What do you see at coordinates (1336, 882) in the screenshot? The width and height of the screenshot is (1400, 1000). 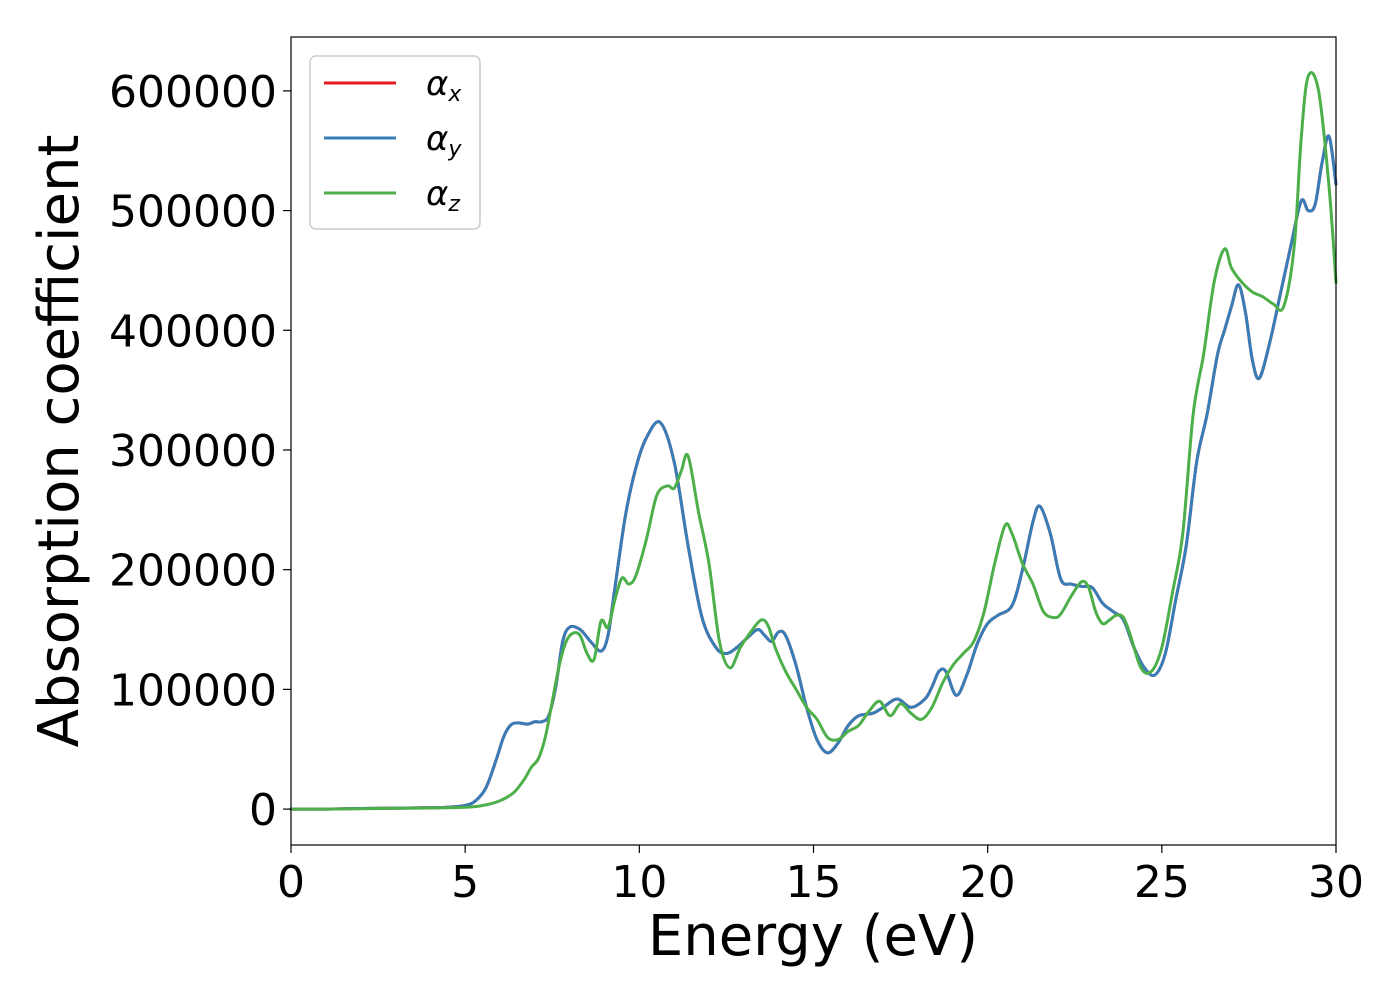 I see `x-tick-label: 30` at bounding box center [1336, 882].